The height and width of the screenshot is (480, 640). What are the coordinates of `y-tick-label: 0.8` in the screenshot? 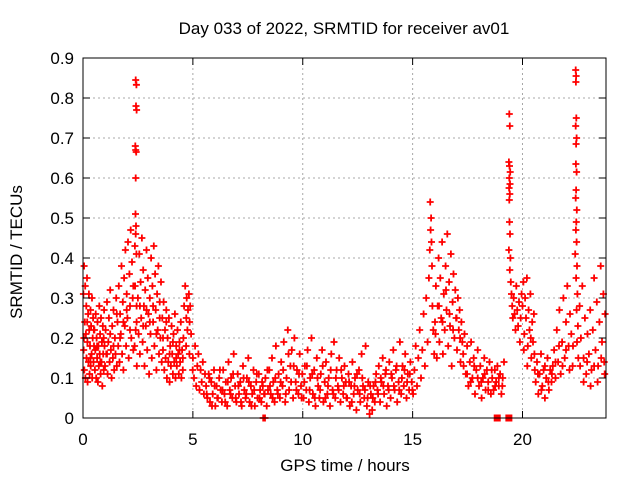 It's located at (62, 98).